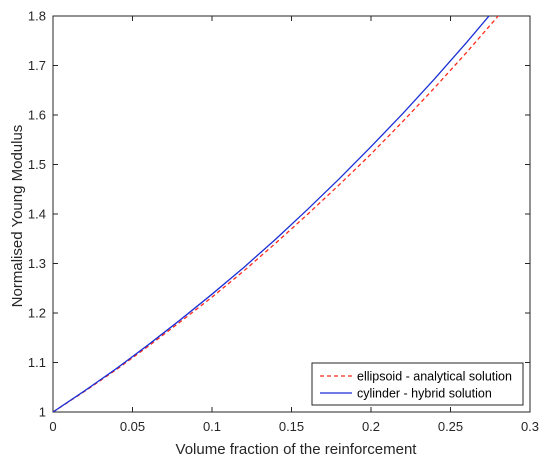  Describe the element at coordinates (37, 313) in the screenshot. I see `y-tick-label: 1.2` at that location.